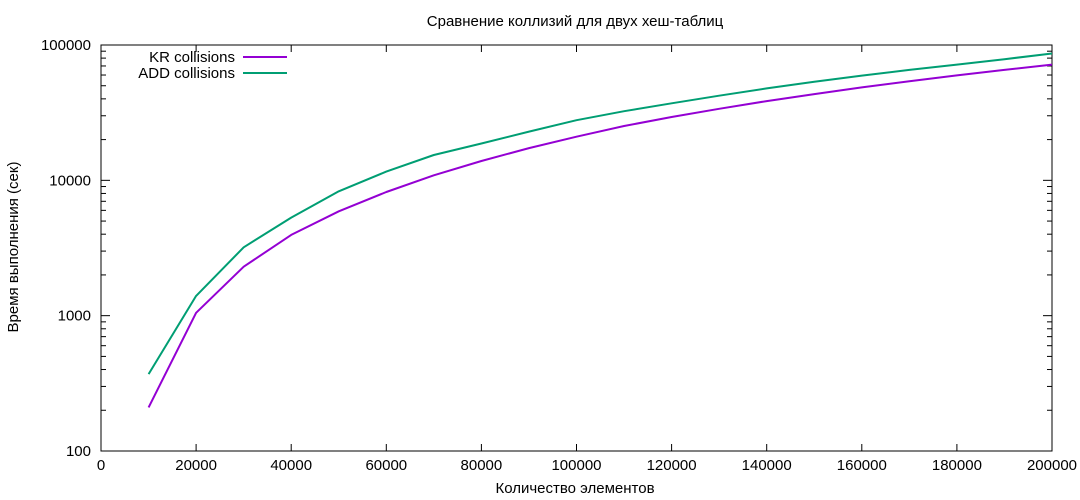 Image resolution: width=1080 pixels, height=500 pixels. Describe the element at coordinates (74, 316) in the screenshot. I see `y-tick-label: 1000` at that location.